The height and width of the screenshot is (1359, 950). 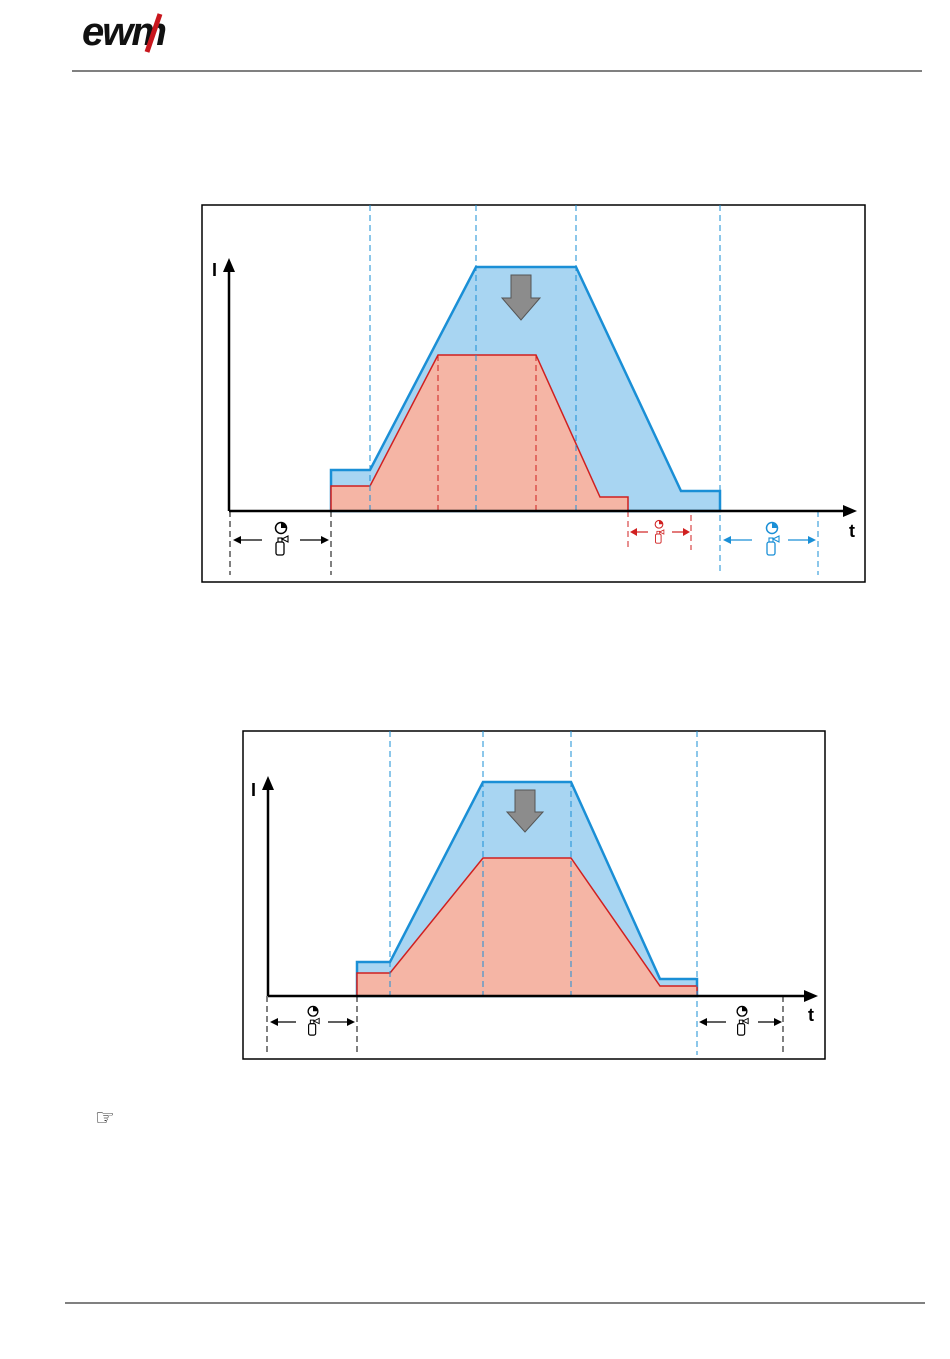 What do you see at coordinates (497, 41) in the screenshot?
I see `header: ewm` at bounding box center [497, 41].